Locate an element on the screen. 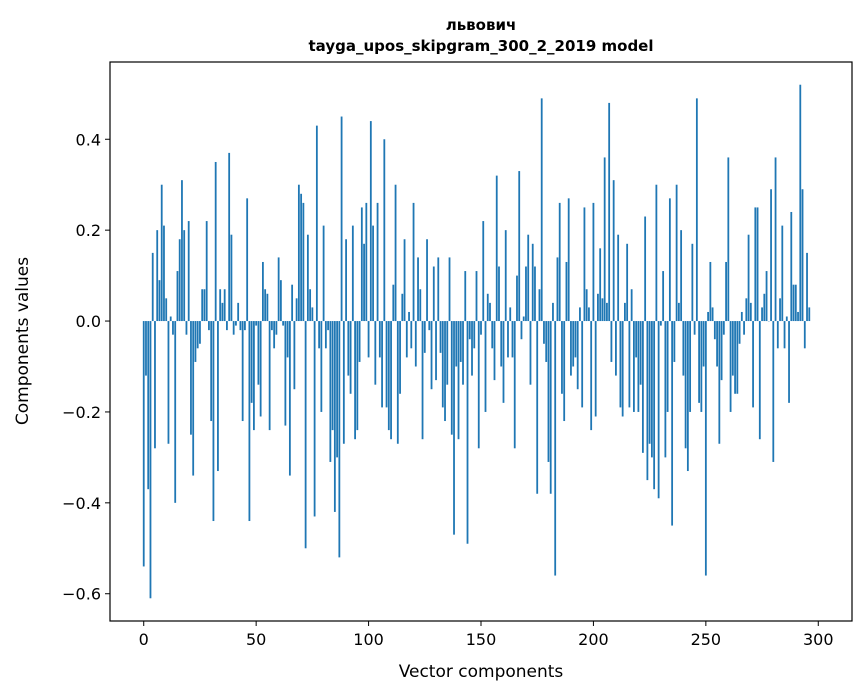 The height and width of the screenshot is (696, 867). y-tick-label: 0.2 is located at coordinates (88, 230).